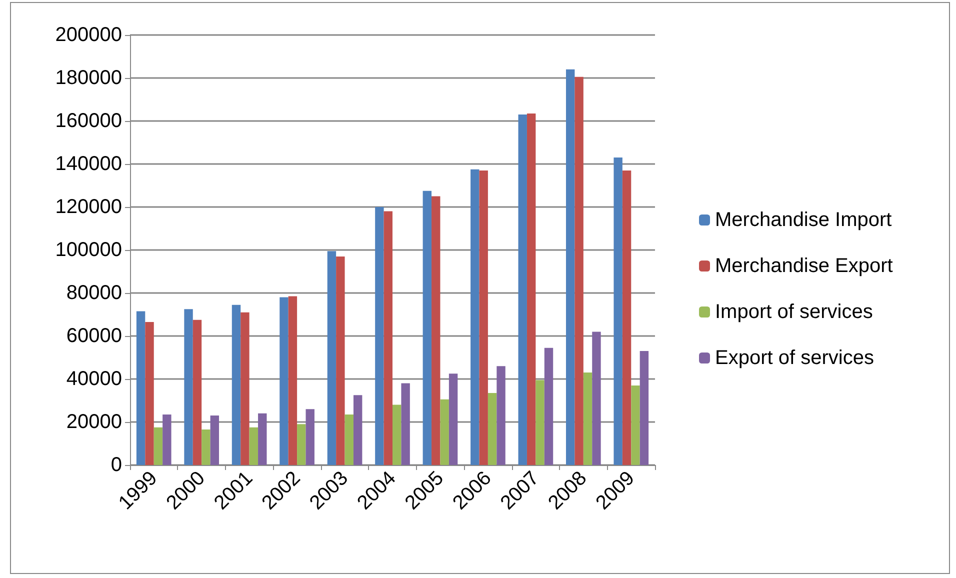 The height and width of the screenshot is (578, 956). Describe the element at coordinates (804, 266) in the screenshot. I see `legend-label: Merchandise Export` at that location.